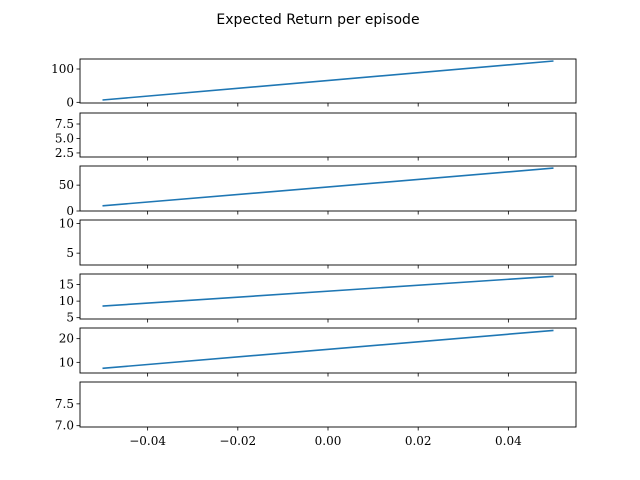 The width and height of the screenshot is (640, 480). Describe the element at coordinates (64, 426) in the screenshot. I see `y-tick-label: 7.0` at that location.